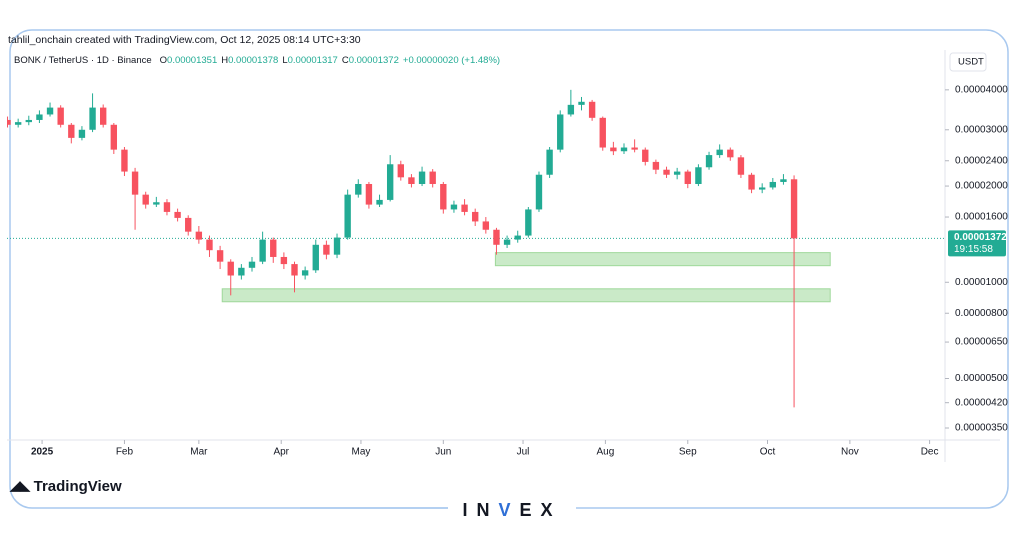 The image size is (1024, 538). Describe the element at coordinates (480, 510) in the screenshot. I see `watermark-part: IN` at that location.